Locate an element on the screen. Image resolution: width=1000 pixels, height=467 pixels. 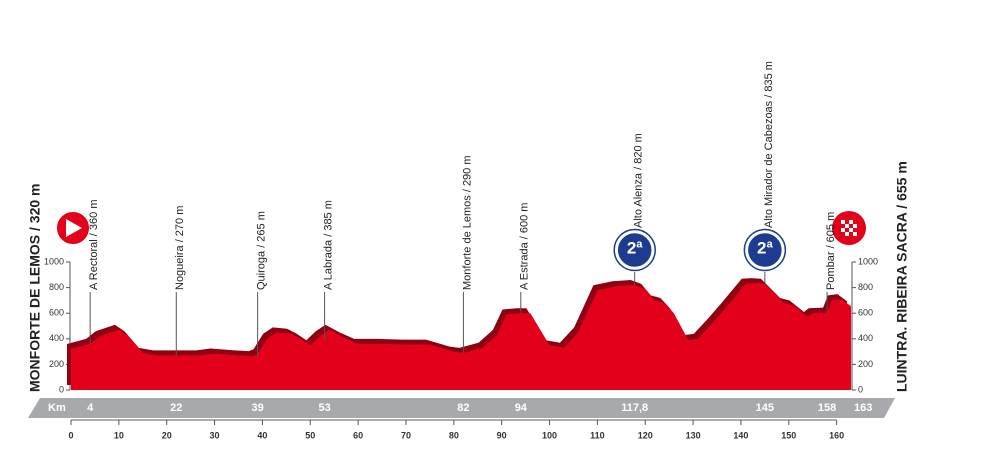
y2-tick-label: 400 is located at coordinates (865, 338).